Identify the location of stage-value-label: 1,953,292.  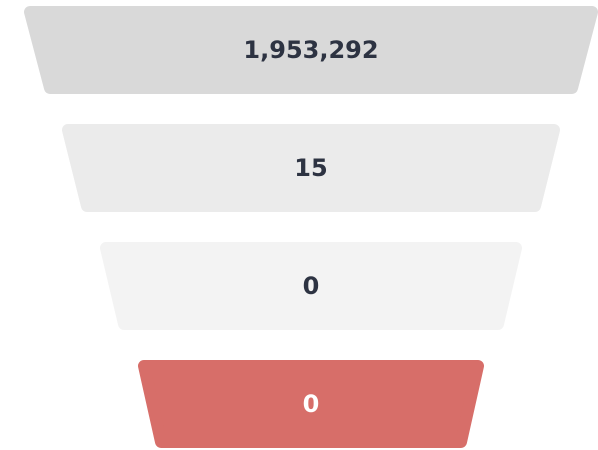
(310, 50).